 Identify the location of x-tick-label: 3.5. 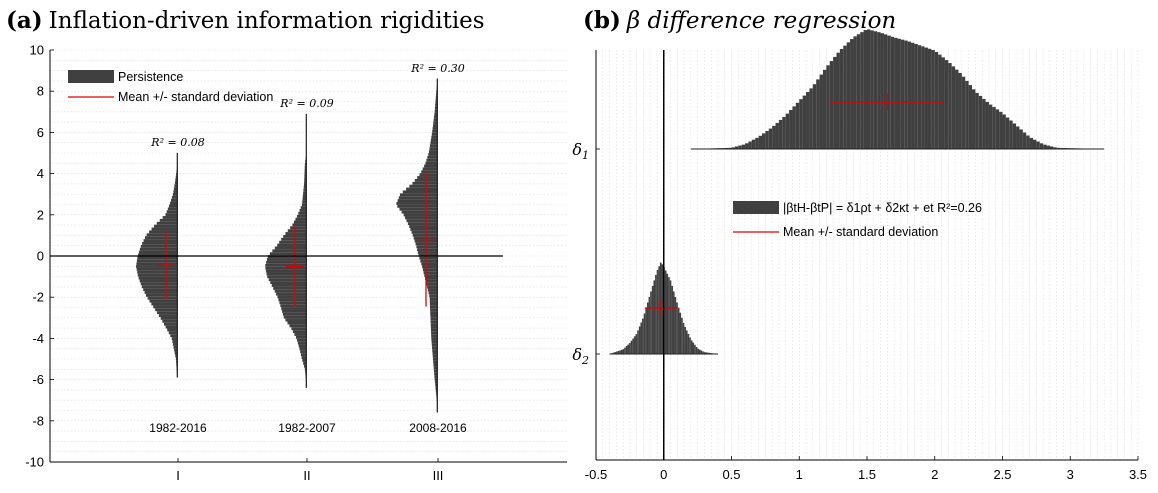
(1138, 474).